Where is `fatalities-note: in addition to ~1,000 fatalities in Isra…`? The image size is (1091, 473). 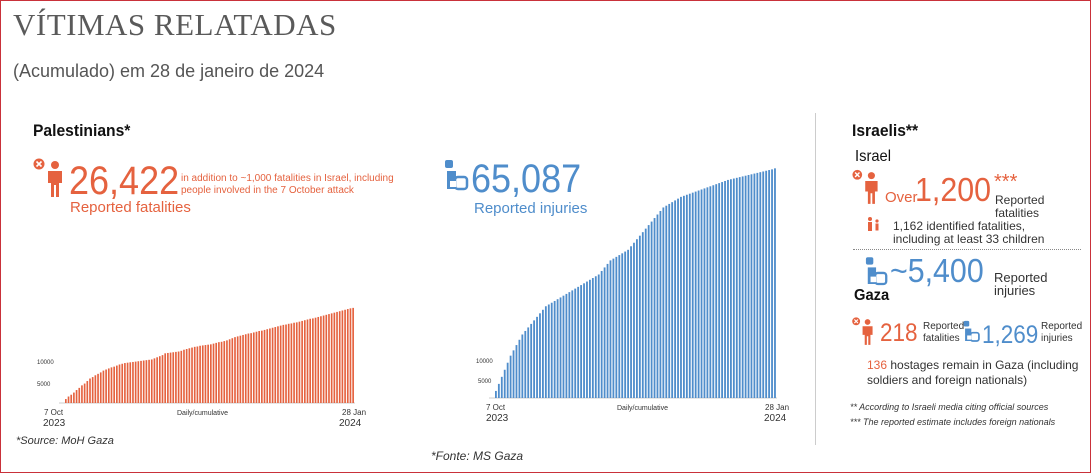
fatalities-note: in addition to ~1,000 fatalities in Isra… is located at coordinates (287, 184).